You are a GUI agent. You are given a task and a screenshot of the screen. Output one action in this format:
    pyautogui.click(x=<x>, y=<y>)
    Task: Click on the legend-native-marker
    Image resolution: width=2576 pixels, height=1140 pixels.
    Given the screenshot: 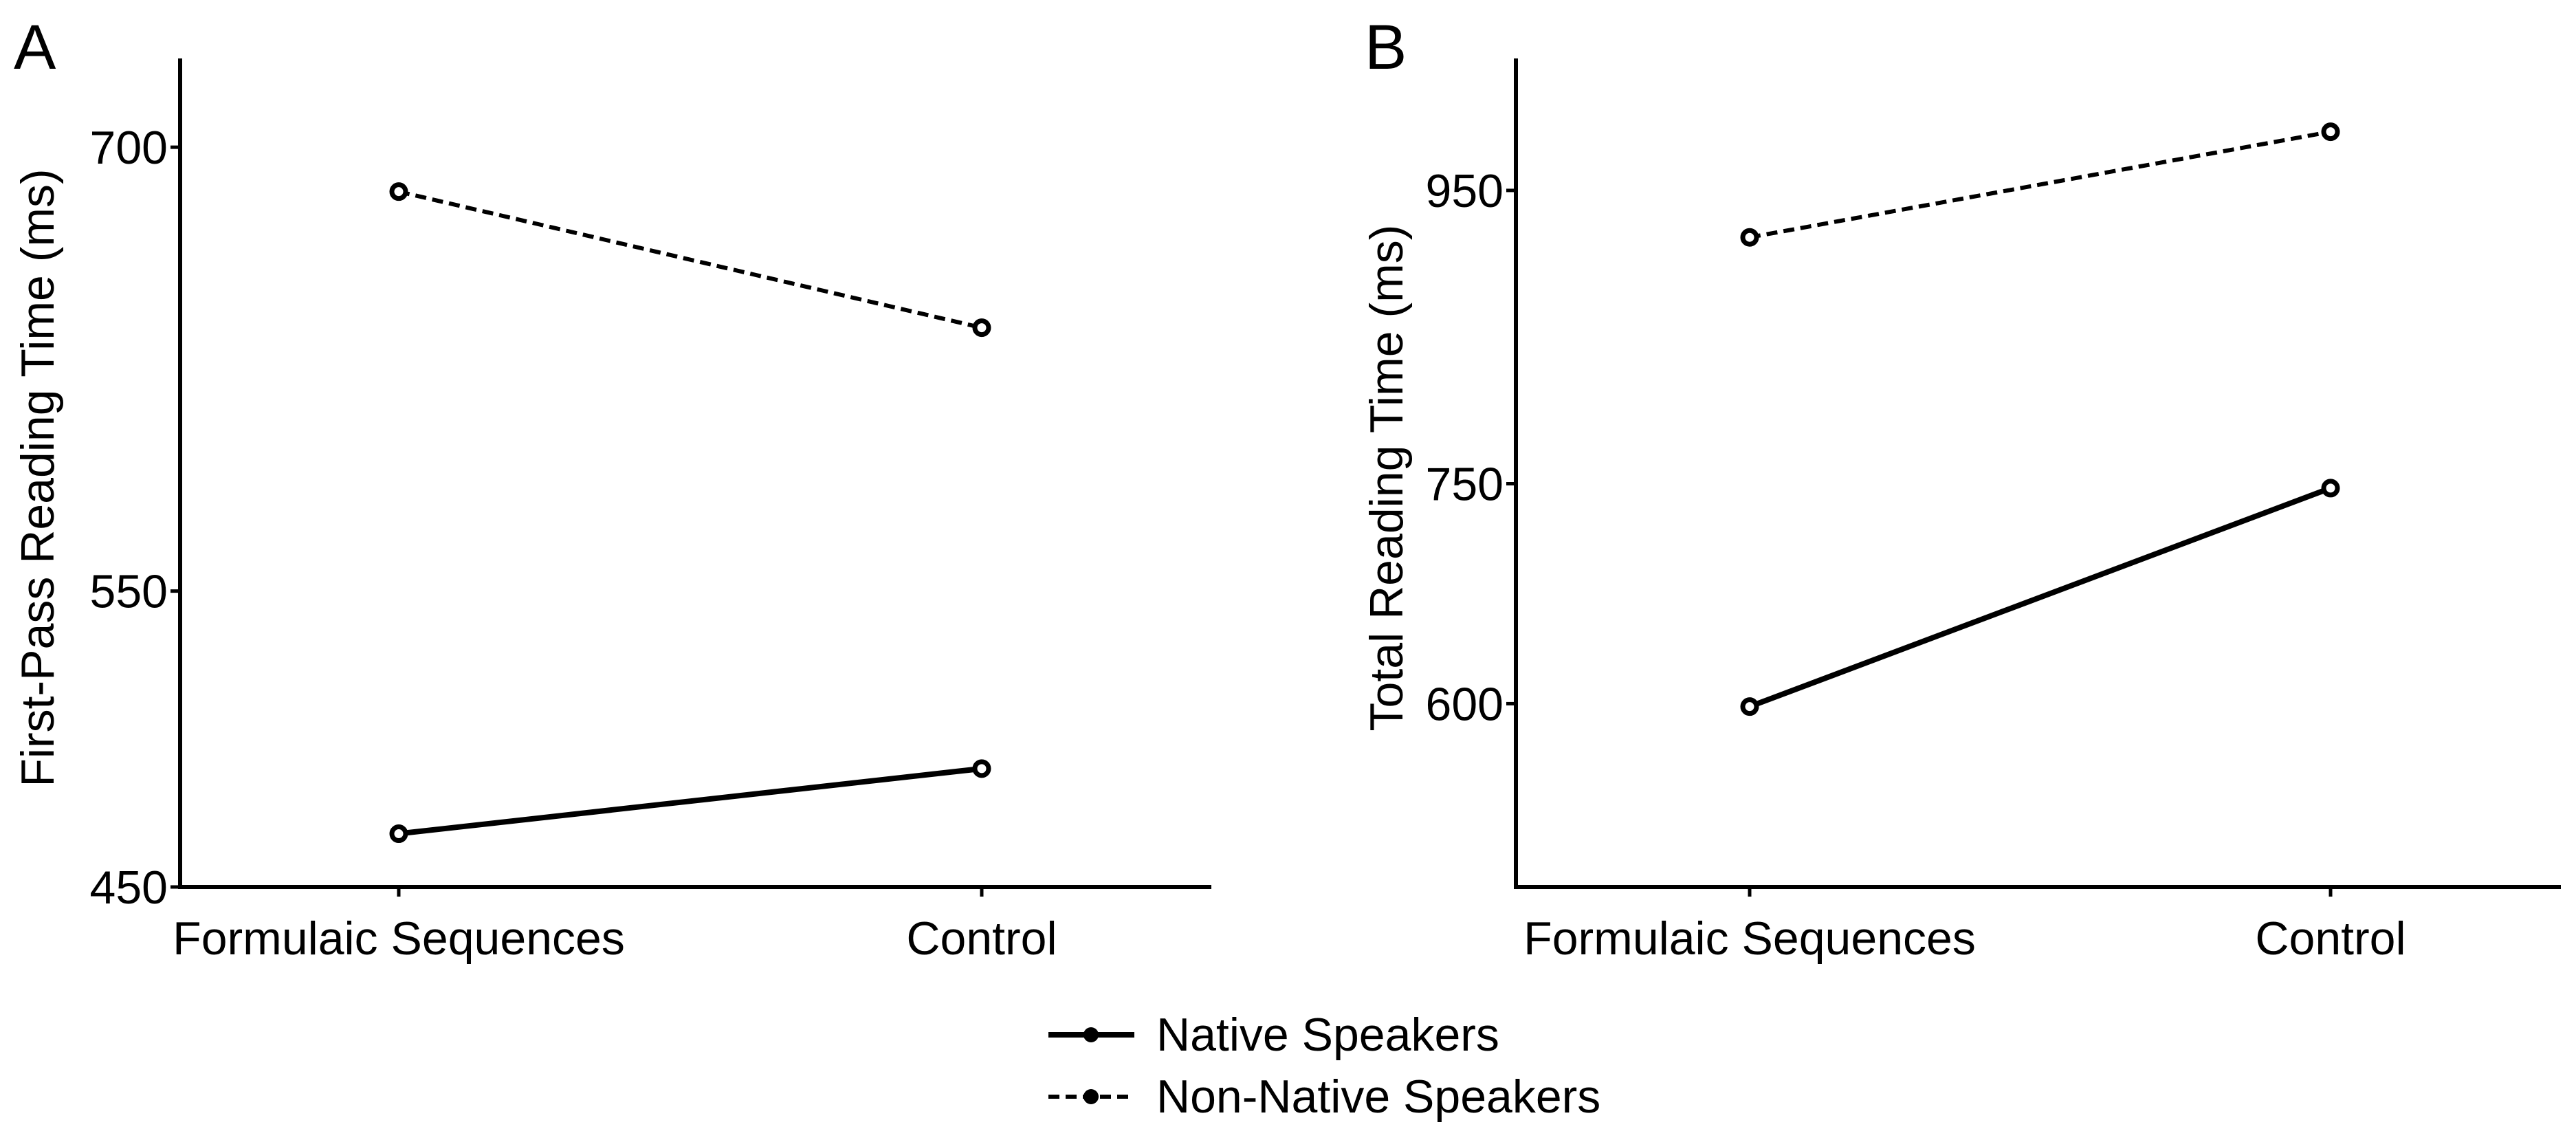 What is the action you would take?
    pyautogui.click(x=1091, y=1034)
    